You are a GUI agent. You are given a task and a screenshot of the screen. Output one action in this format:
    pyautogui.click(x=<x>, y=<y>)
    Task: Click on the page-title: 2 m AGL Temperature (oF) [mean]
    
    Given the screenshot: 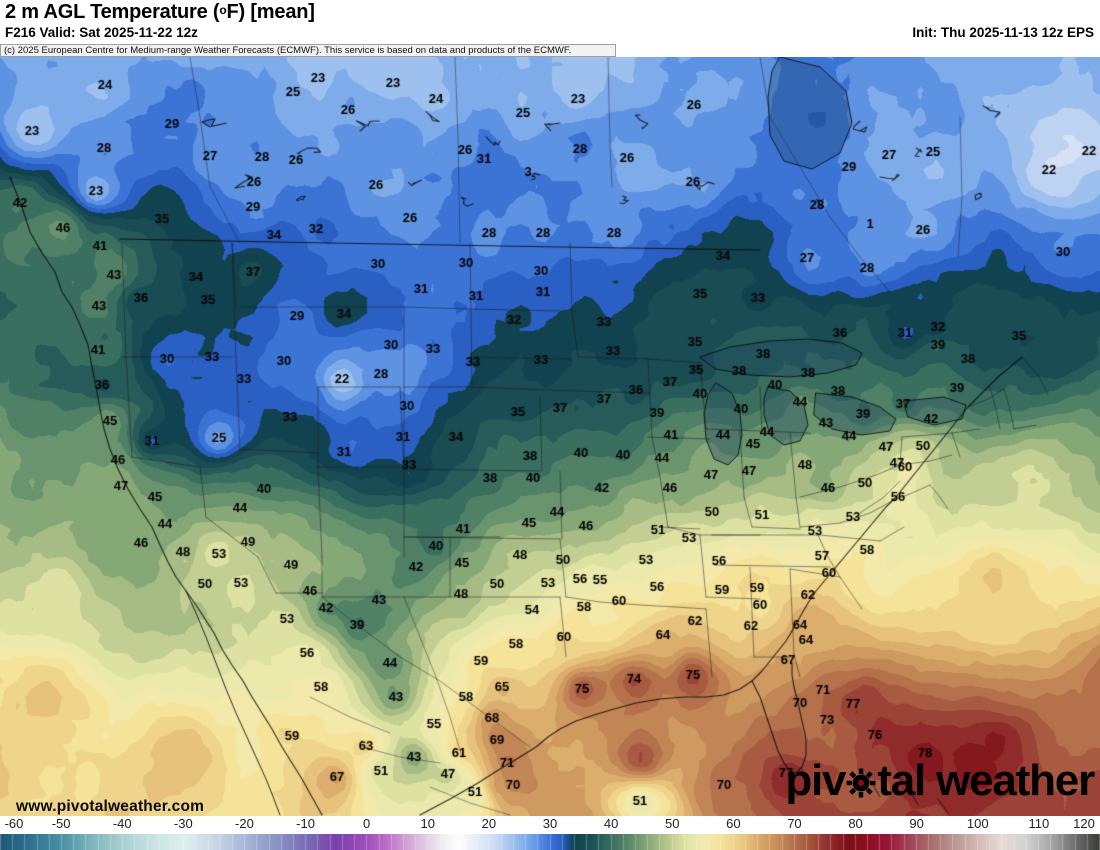 What is the action you would take?
    pyautogui.click(x=160, y=12)
    